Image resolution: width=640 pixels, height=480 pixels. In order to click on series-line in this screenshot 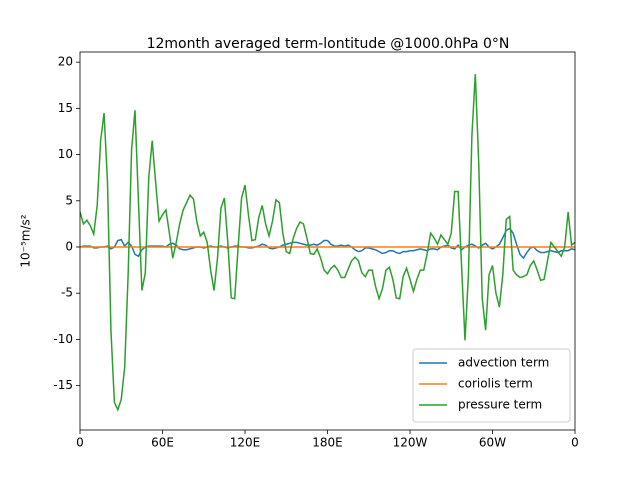, I will do `click(327, 243)`.